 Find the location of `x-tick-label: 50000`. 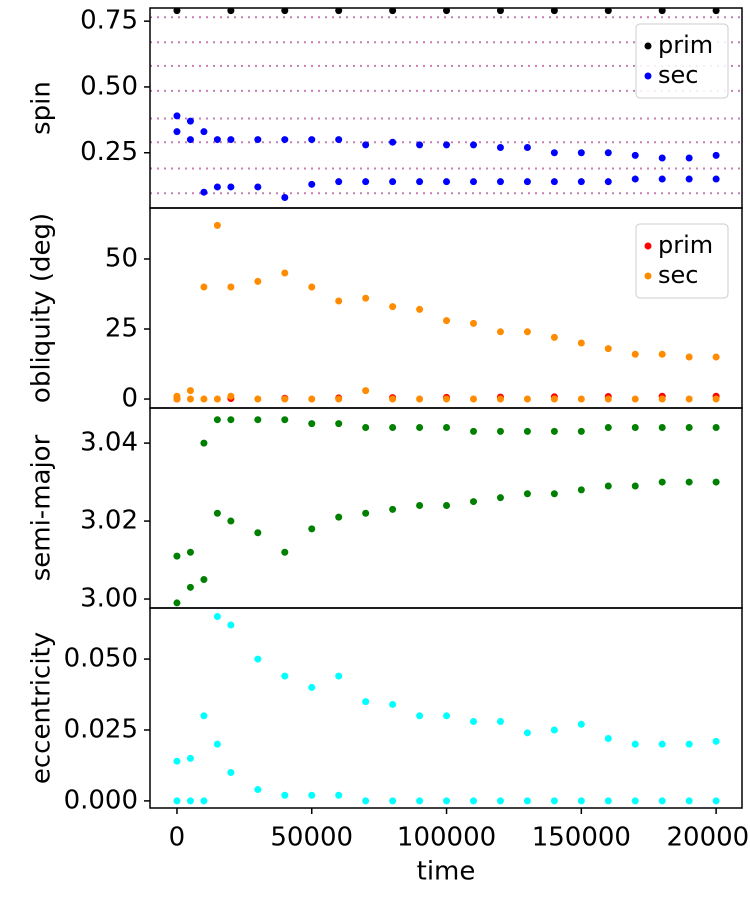

x-tick-label: 50000 is located at coordinates (311, 838).